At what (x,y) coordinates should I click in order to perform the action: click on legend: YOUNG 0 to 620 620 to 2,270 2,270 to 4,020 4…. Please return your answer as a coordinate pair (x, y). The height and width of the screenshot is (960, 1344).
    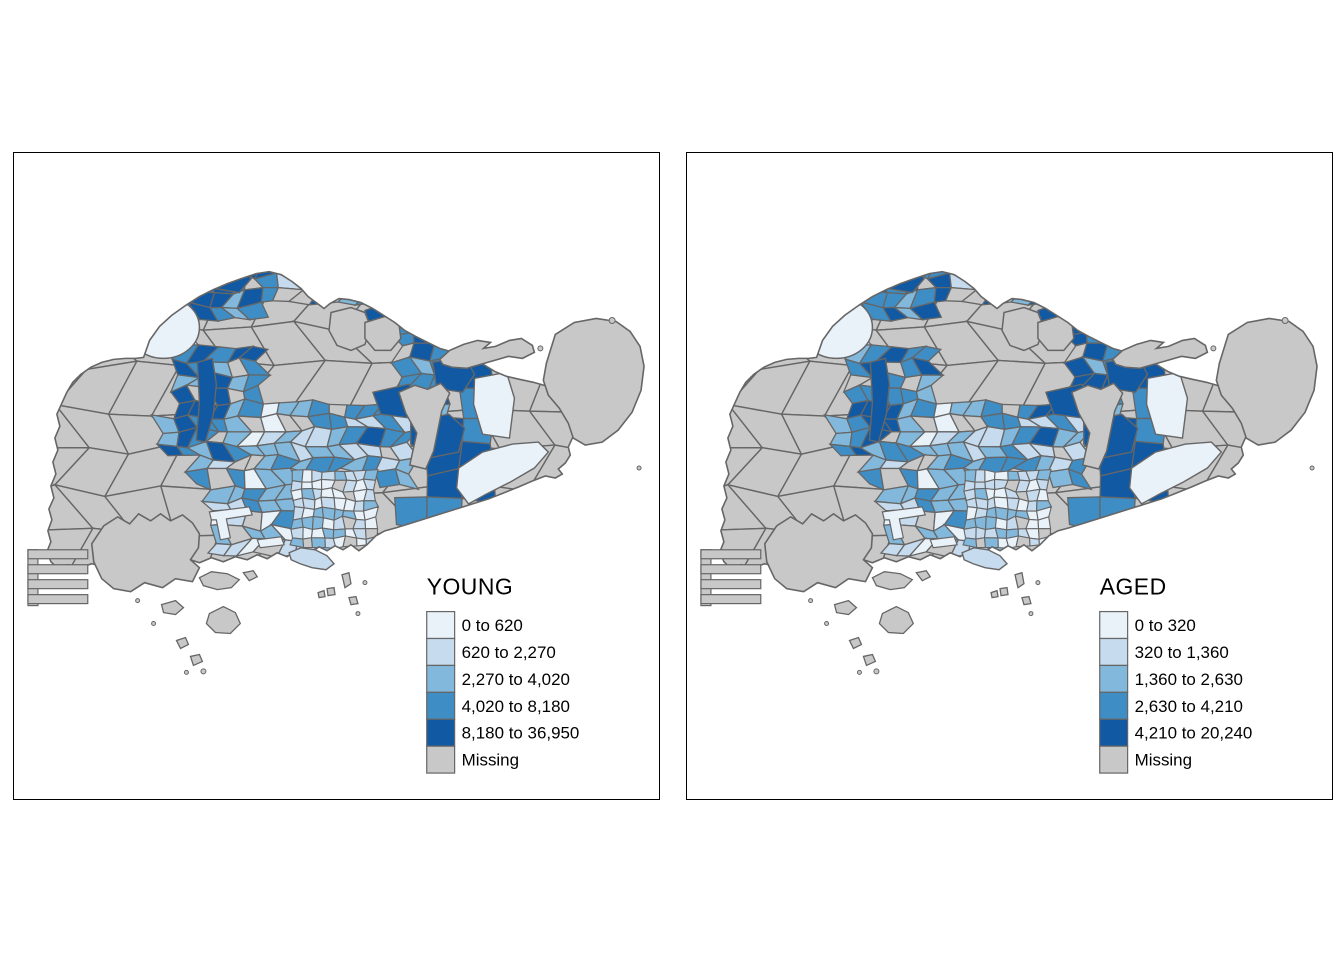
    Looking at the image, I should click on (503, 674).